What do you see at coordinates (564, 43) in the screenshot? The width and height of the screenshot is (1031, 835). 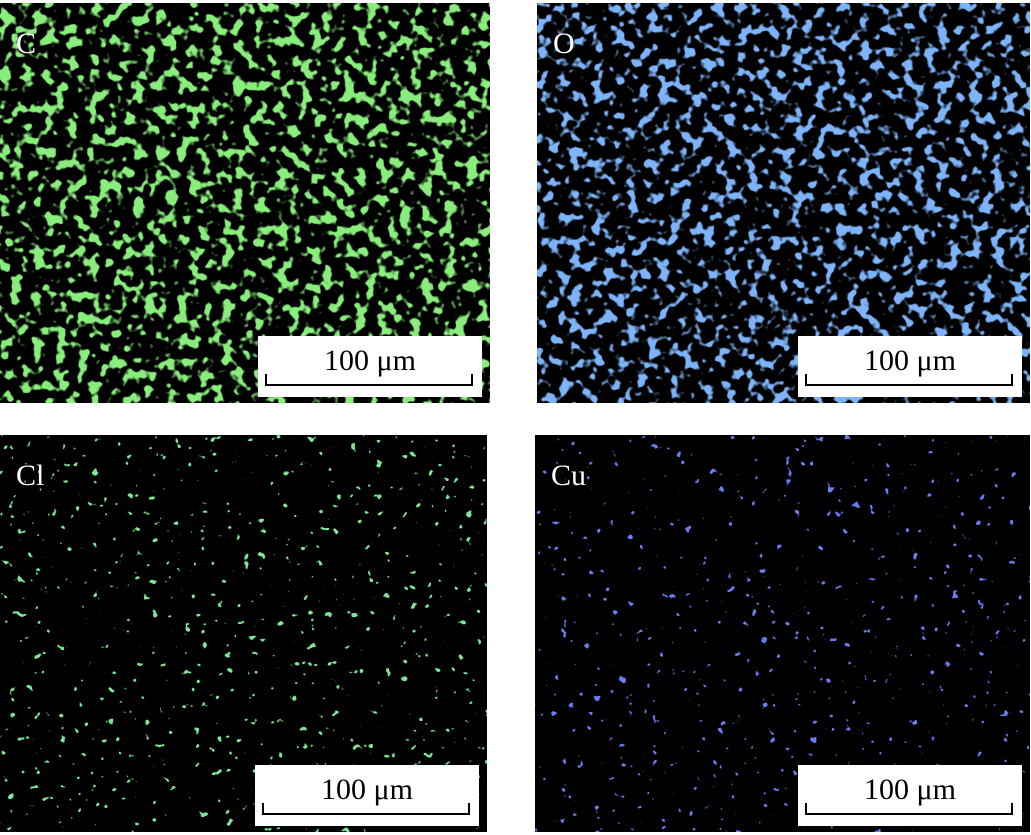 I see `element-label: O` at bounding box center [564, 43].